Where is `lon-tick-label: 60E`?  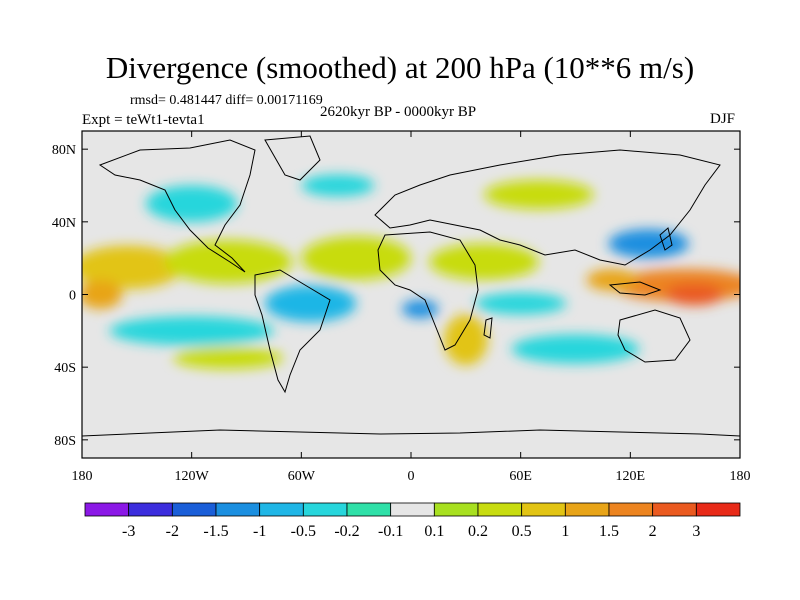 lon-tick-label: 60E is located at coordinates (520, 476).